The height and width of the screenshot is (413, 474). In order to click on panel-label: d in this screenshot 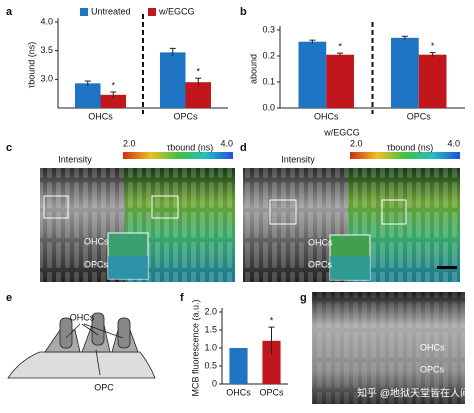, I will do `click(243, 148)`.